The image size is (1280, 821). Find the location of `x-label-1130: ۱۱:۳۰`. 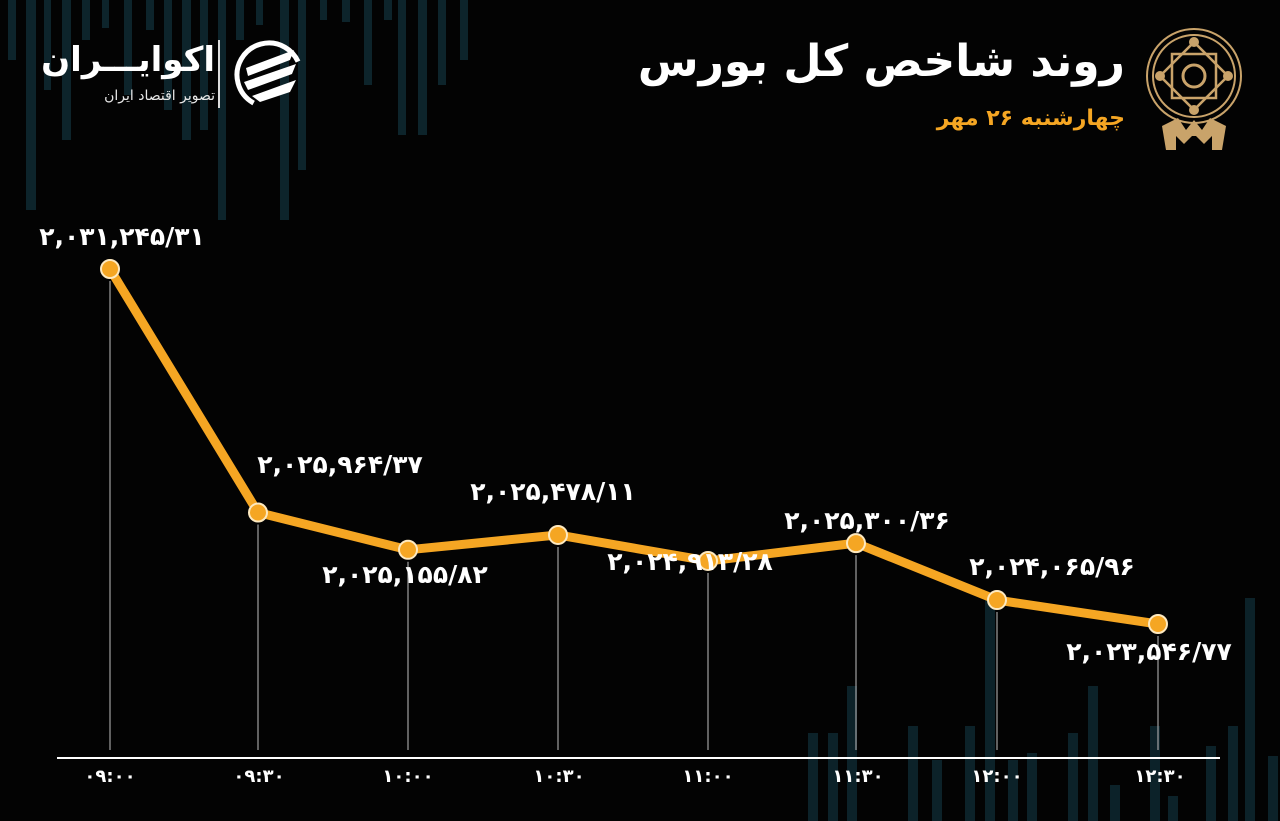

x-label-1130: ۱۱:۳۰ is located at coordinates (858, 776).